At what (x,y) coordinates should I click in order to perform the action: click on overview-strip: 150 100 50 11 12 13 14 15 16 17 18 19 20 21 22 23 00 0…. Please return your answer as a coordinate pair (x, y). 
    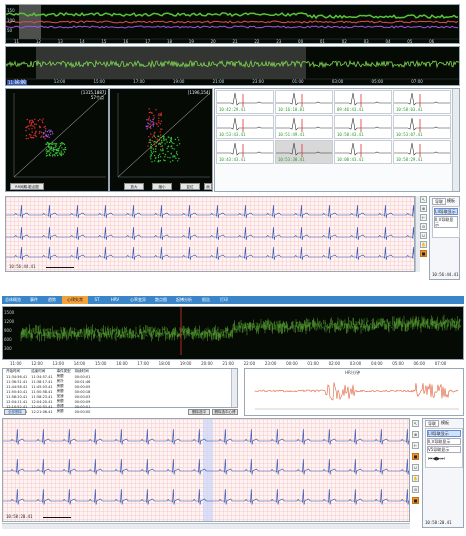
    Looking at the image, I should click on (232, 24).